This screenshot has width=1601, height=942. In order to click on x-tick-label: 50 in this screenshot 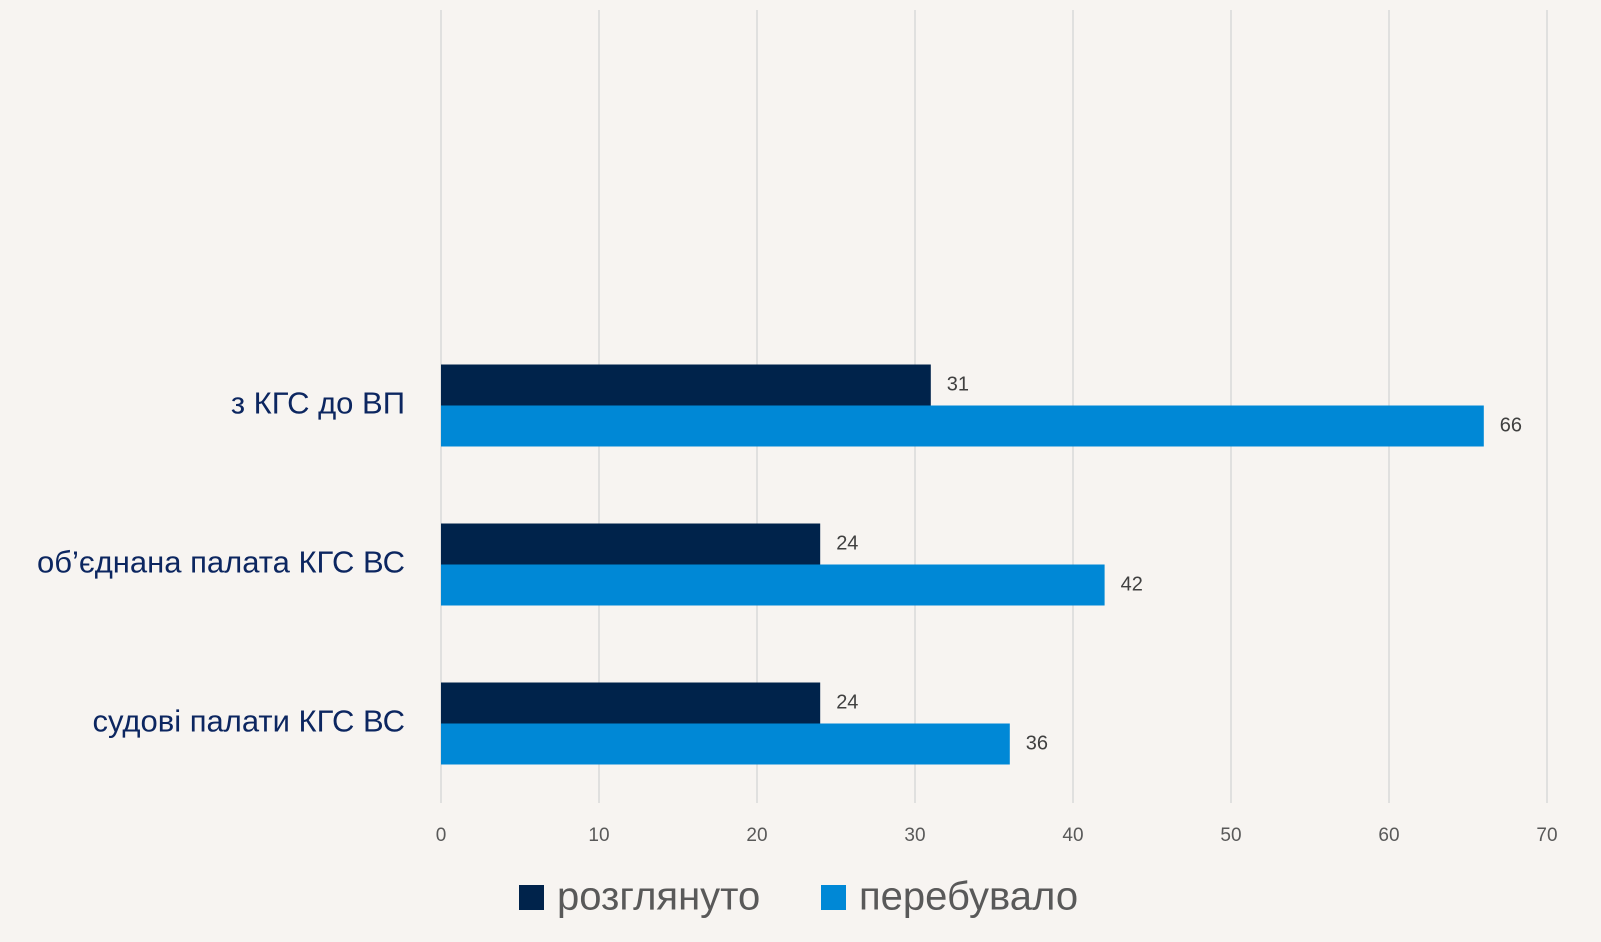, I will do `click(1230, 835)`.